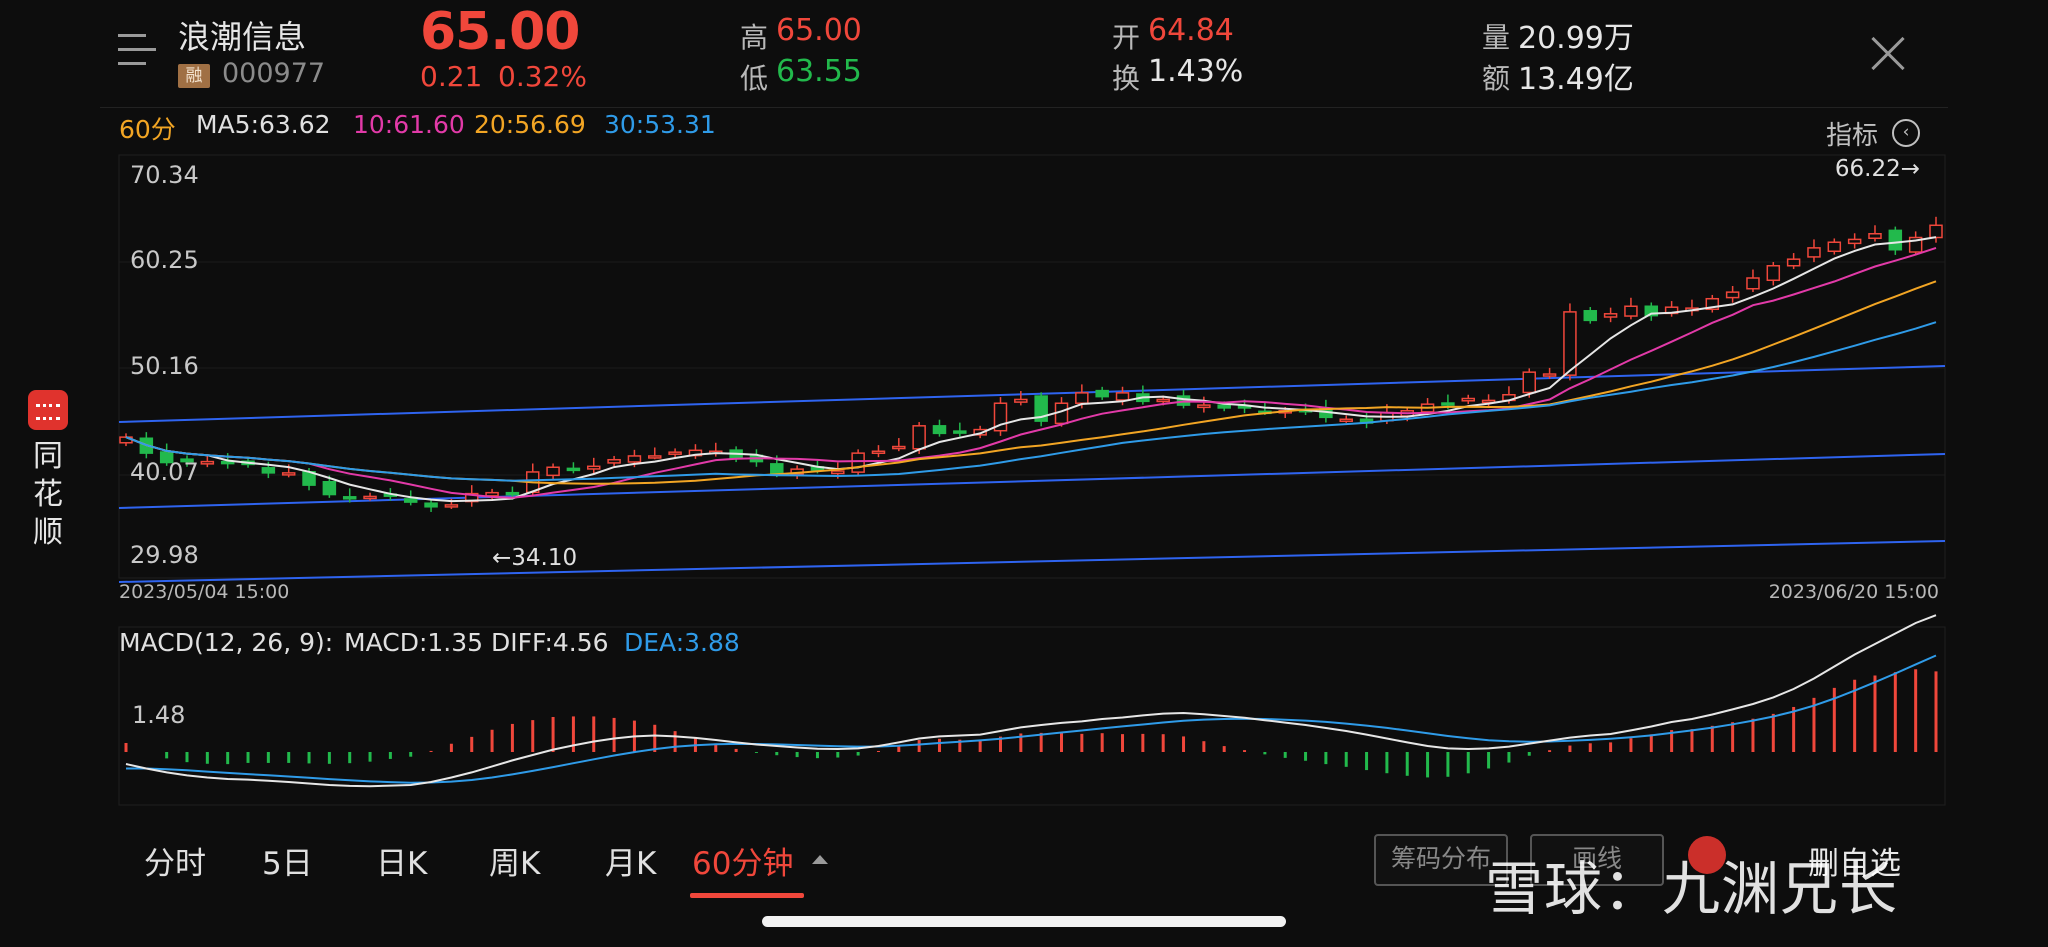 The image size is (2048, 947). What do you see at coordinates (754, 37) in the screenshot?
I see `high-label: 高` at bounding box center [754, 37].